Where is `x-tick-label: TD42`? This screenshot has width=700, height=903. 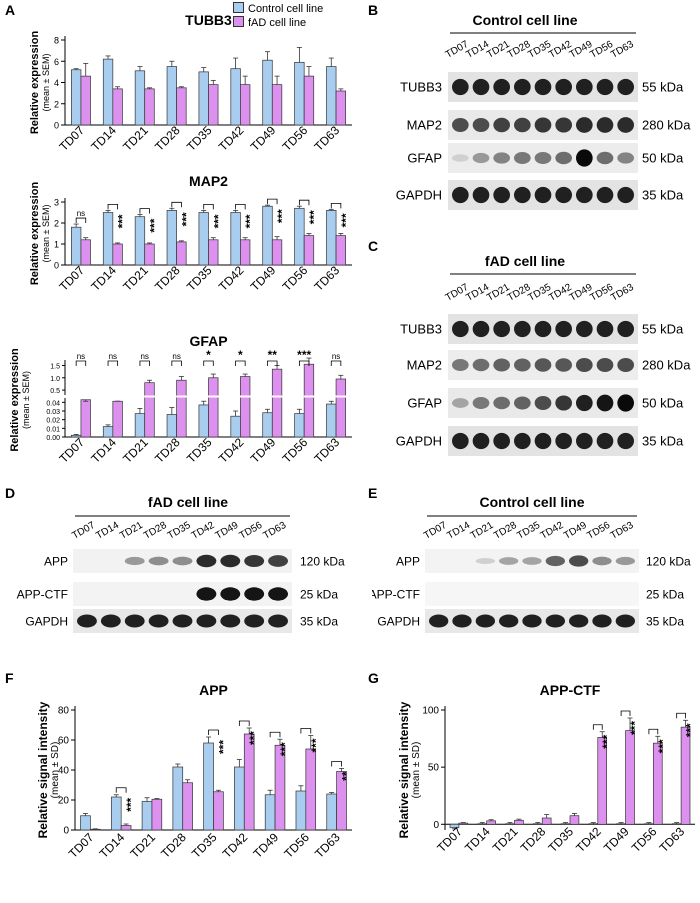 x-tick-label: TD42 is located at coordinates (231, 138).